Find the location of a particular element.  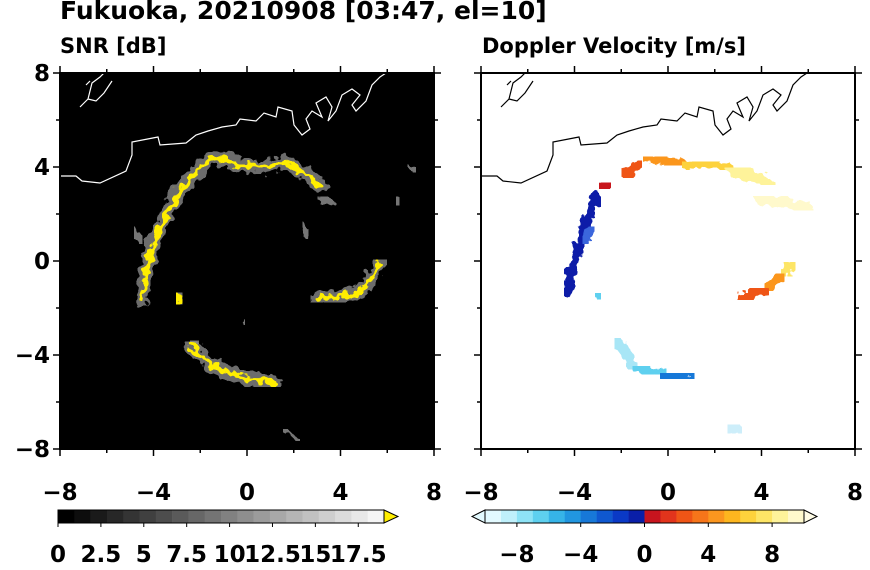

snr-colorbar-label: 7.5 is located at coordinates (186, 555).